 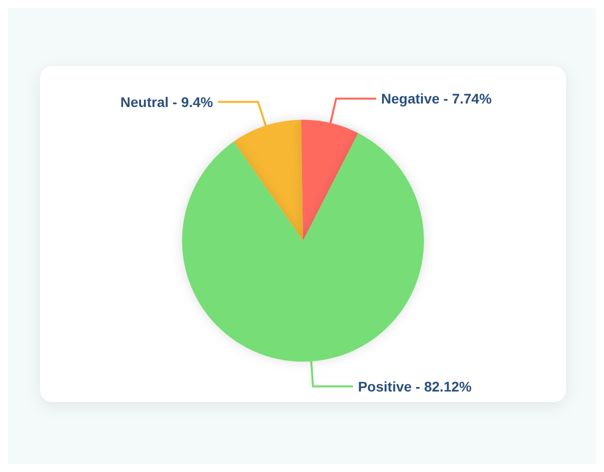 What do you see at coordinates (415, 386) in the screenshot?
I see `slice-label: Positive - 82.12%` at bounding box center [415, 386].